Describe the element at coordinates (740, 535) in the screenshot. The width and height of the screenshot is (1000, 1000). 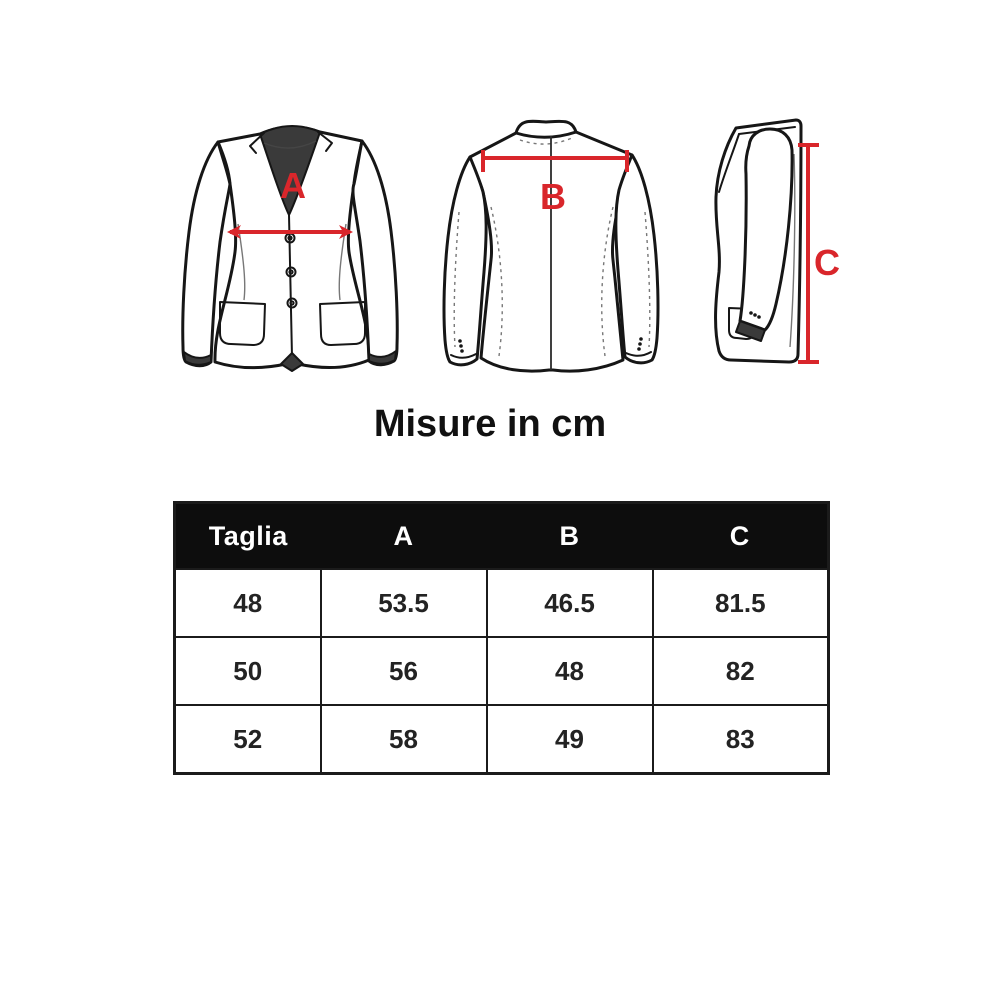
I see `col-header-c: C` at that location.